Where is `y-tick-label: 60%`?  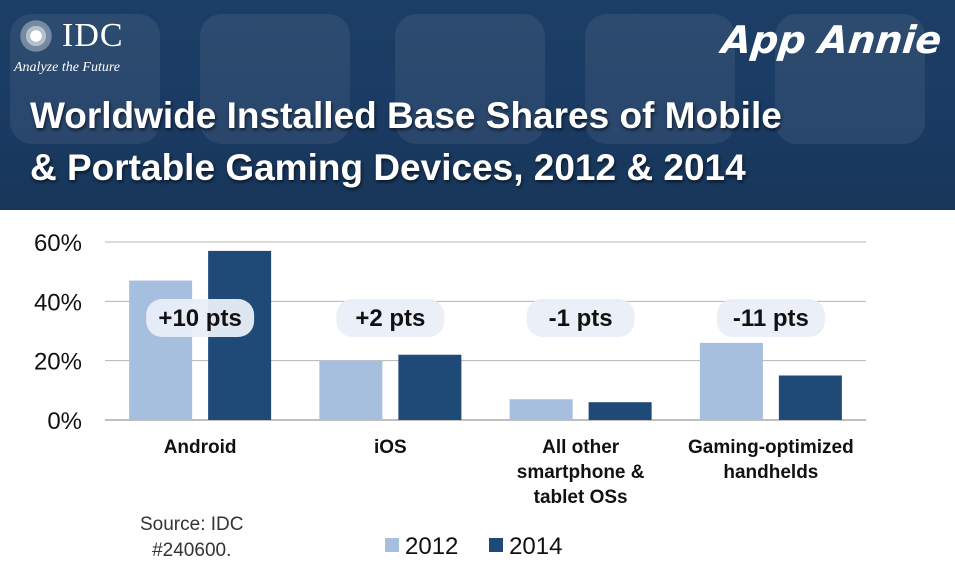
y-tick-label: 60% is located at coordinates (58, 243).